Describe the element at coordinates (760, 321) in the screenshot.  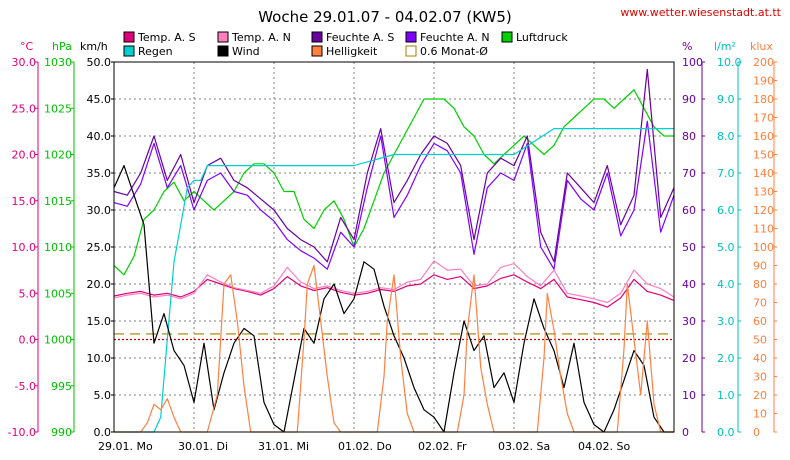
I see `light-tick-label: 60` at that location.